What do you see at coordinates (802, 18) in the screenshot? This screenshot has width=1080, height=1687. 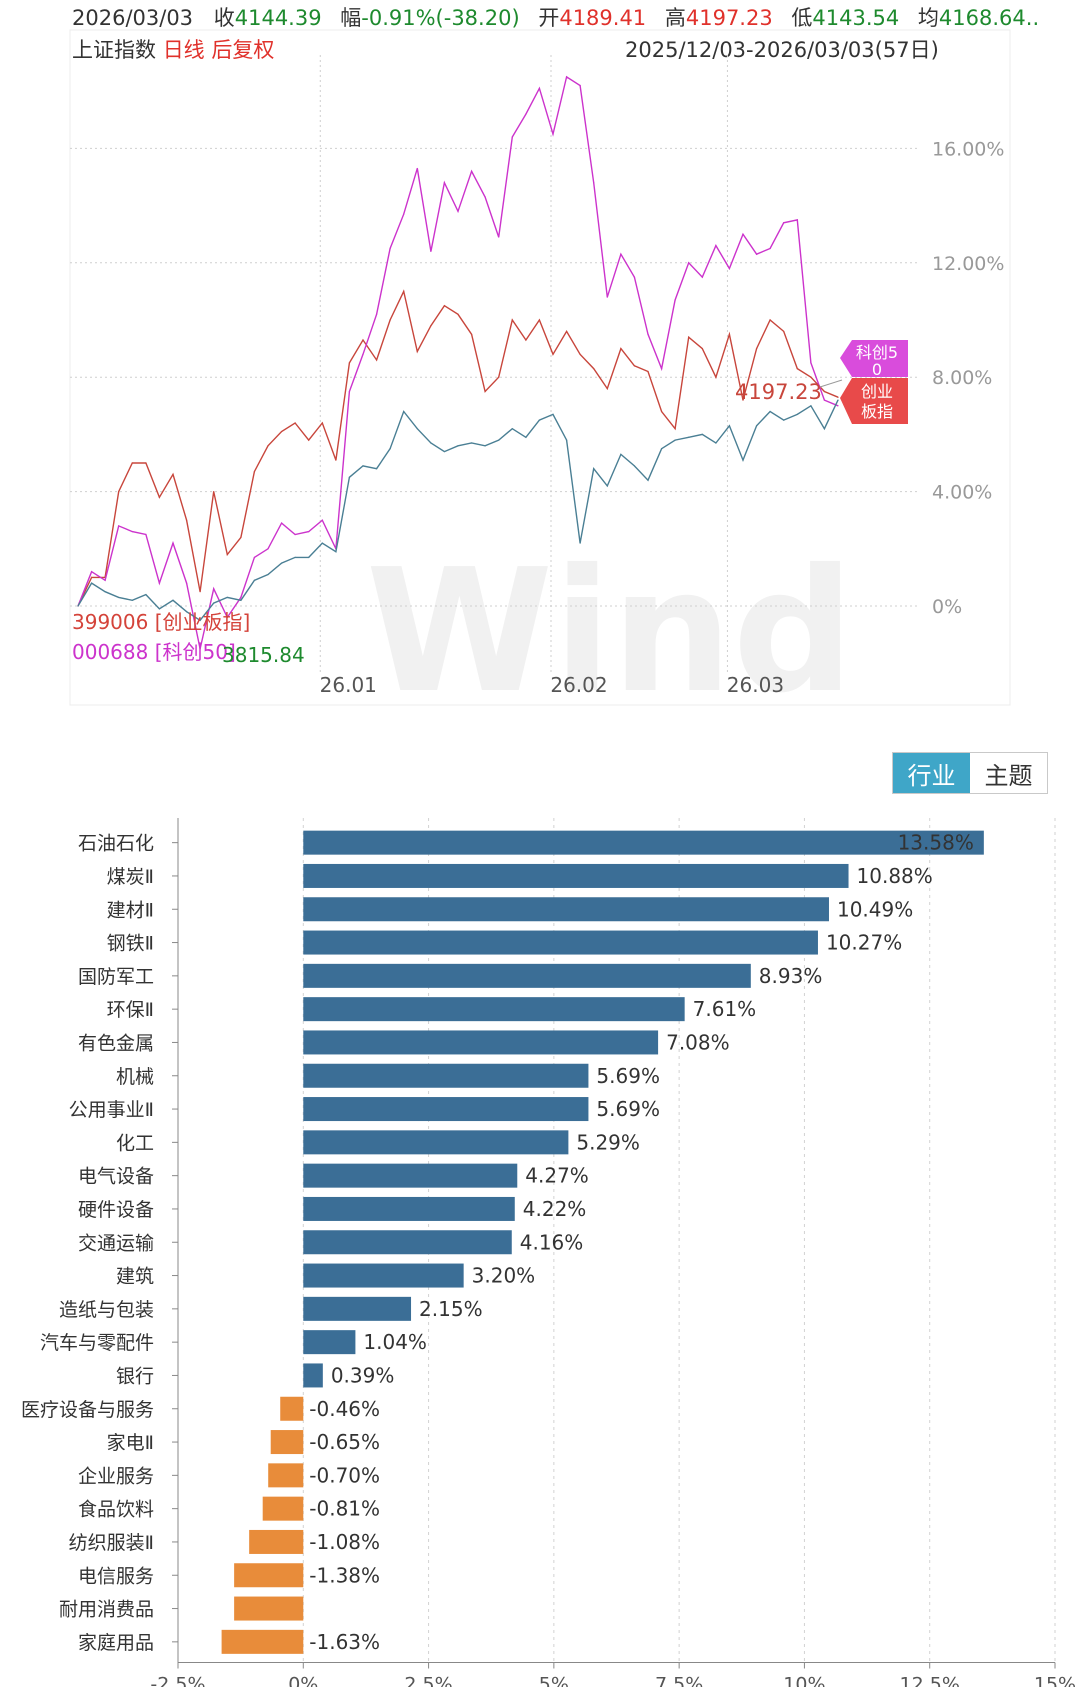 I see `low-label: 低` at bounding box center [802, 18].